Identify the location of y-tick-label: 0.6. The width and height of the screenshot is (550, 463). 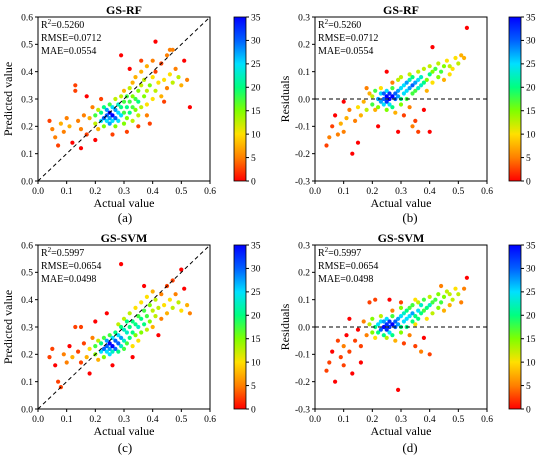
(27, 246).